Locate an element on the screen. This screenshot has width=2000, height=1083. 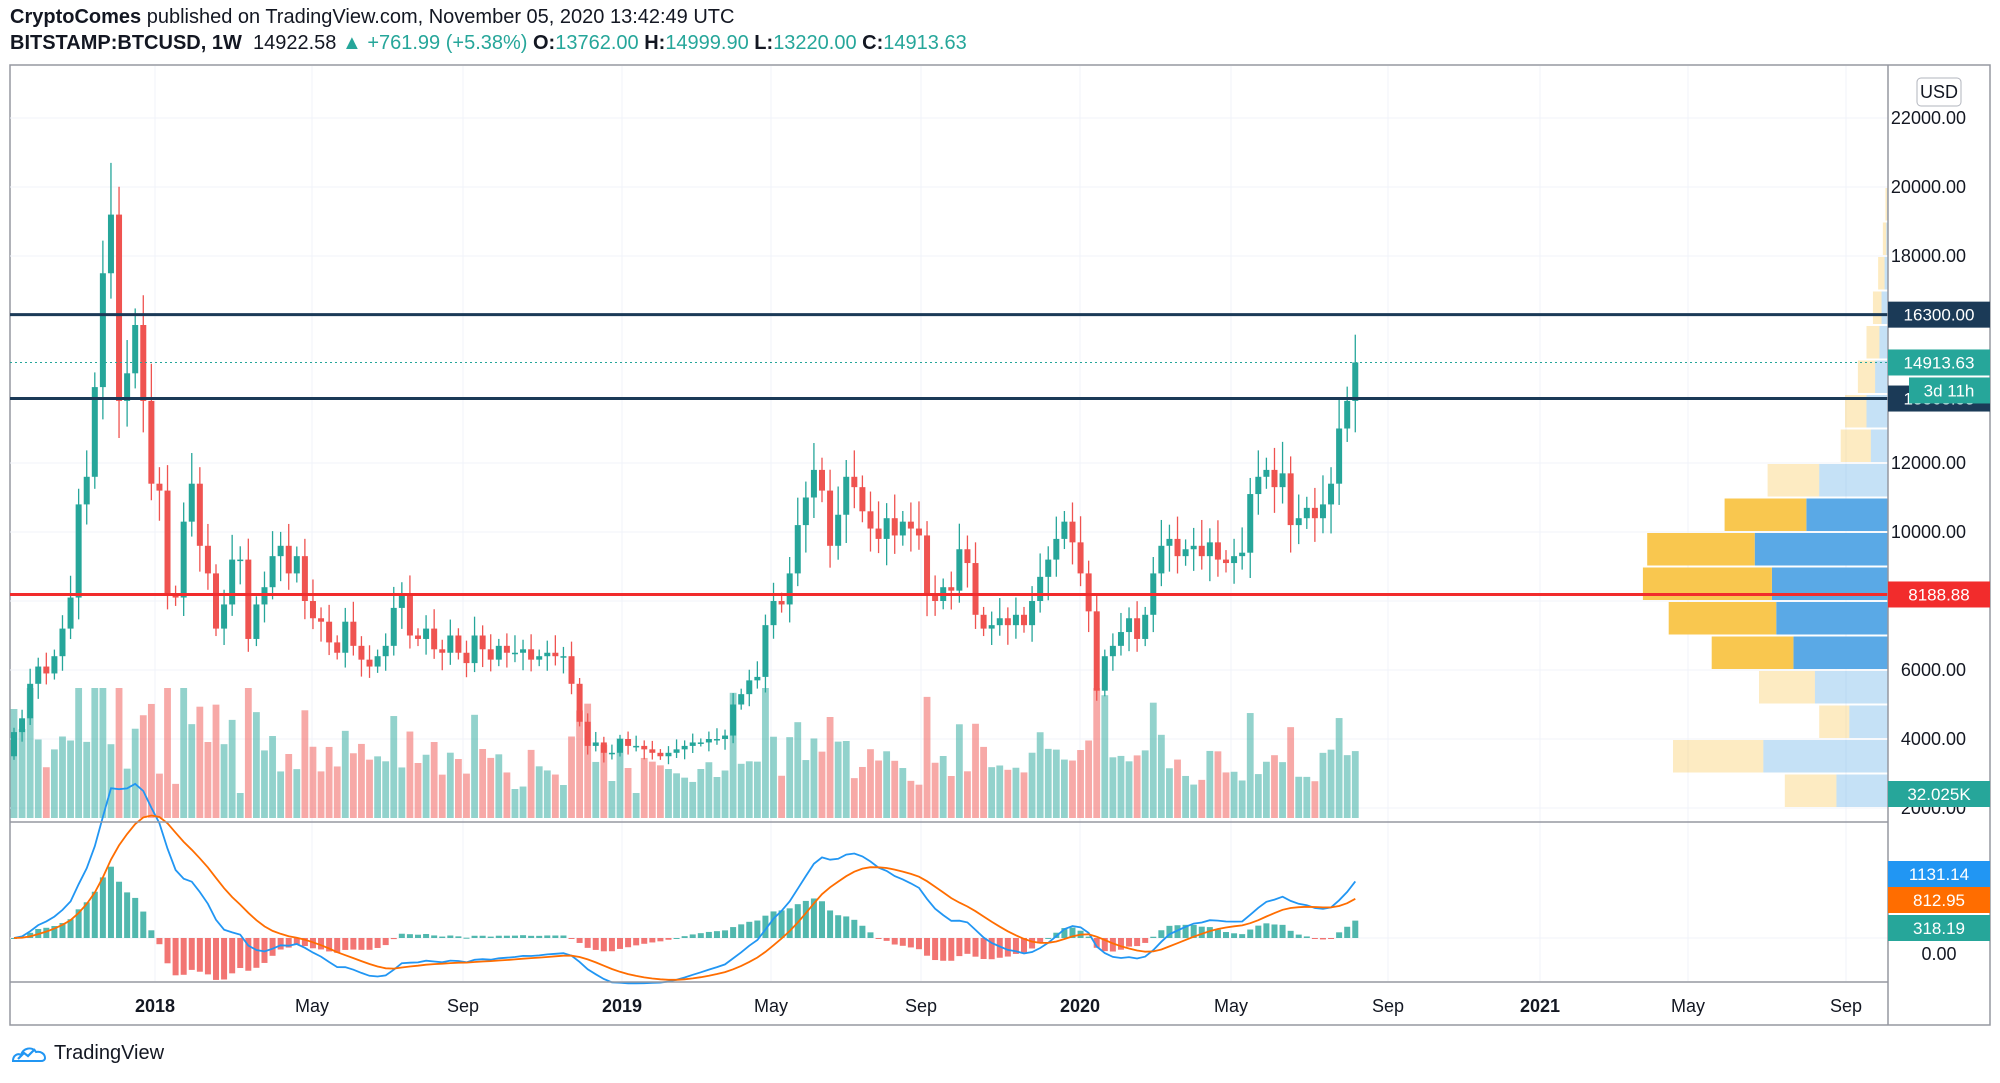
high-label: H: is located at coordinates (655, 43).